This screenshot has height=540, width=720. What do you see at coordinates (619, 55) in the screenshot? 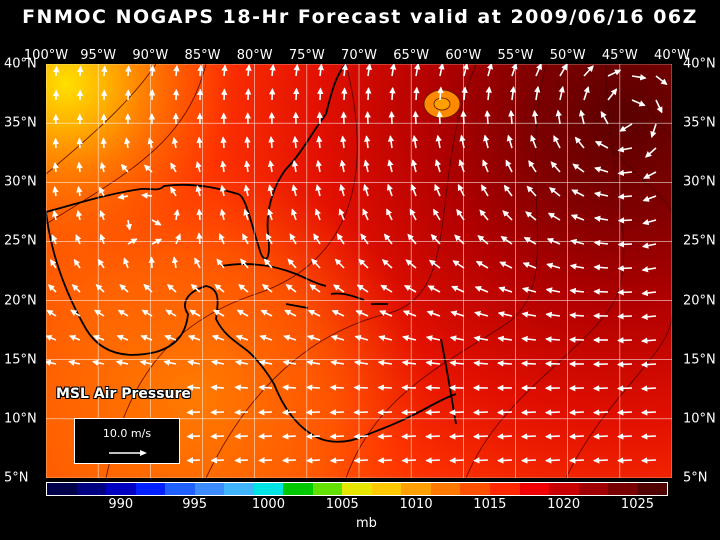
I see `lon-label: 45°W` at bounding box center [619, 55].